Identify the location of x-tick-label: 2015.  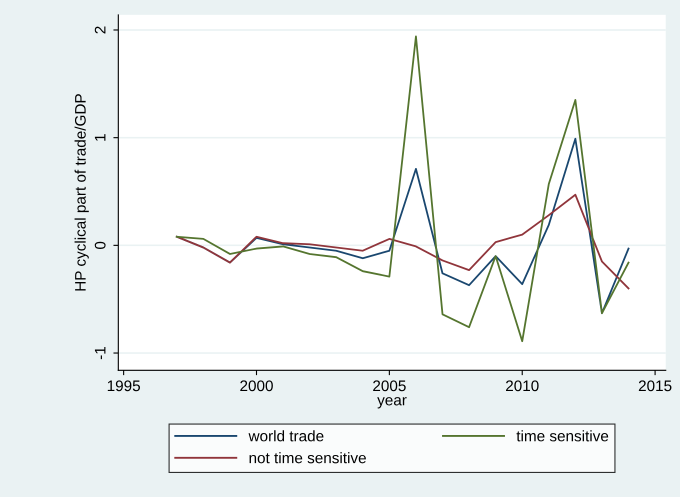
(655, 386).